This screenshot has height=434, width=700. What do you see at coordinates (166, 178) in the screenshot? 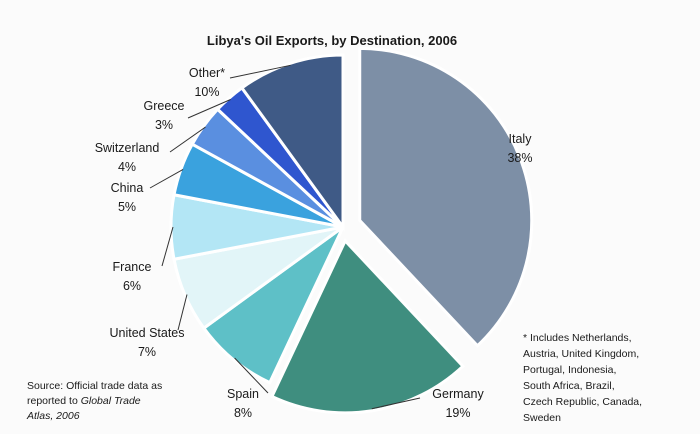
I see `leader-line-china` at bounding box center [166, 178].